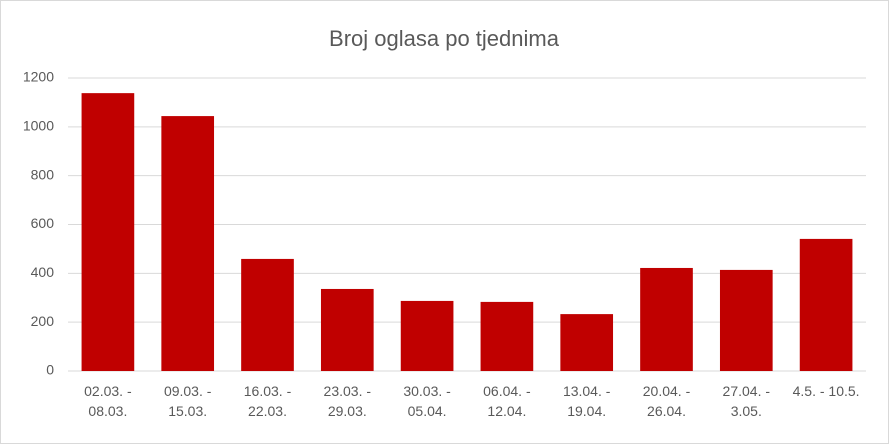 Image resolution: width=889 pixels, height=444 pixels. I want to click on y-tick-label: 0, so click(50, 370).